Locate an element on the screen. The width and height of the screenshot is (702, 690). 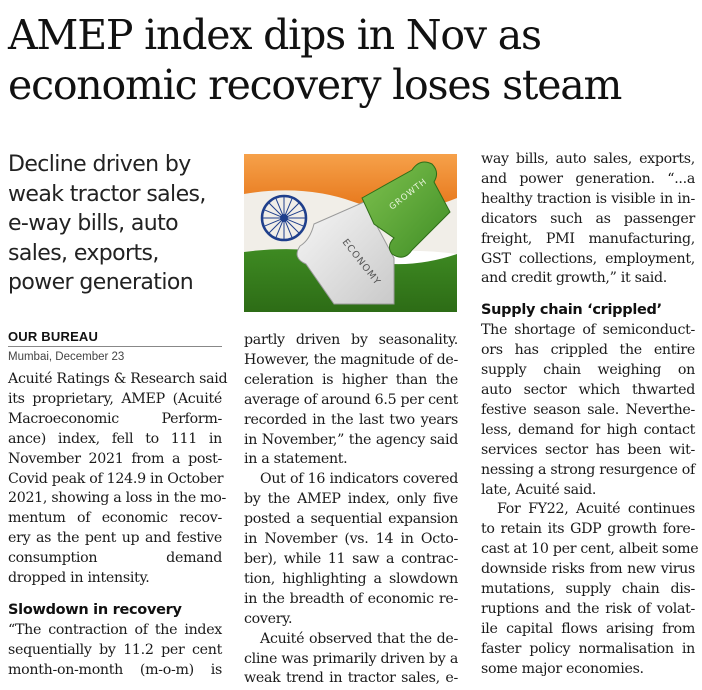
text-line: weak trend in tractor sales, e- is located at coordinates (351, 678).